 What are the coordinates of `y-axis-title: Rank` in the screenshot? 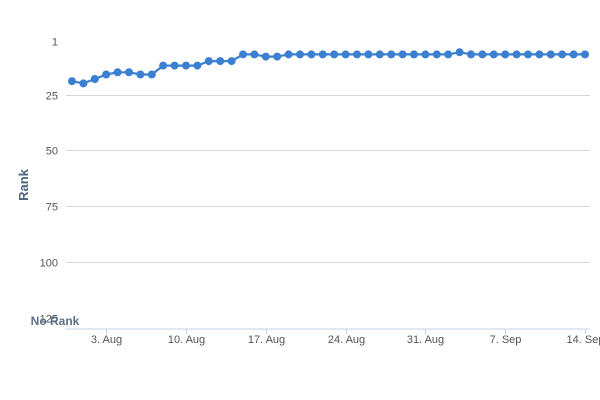 It's located at (23, 184).